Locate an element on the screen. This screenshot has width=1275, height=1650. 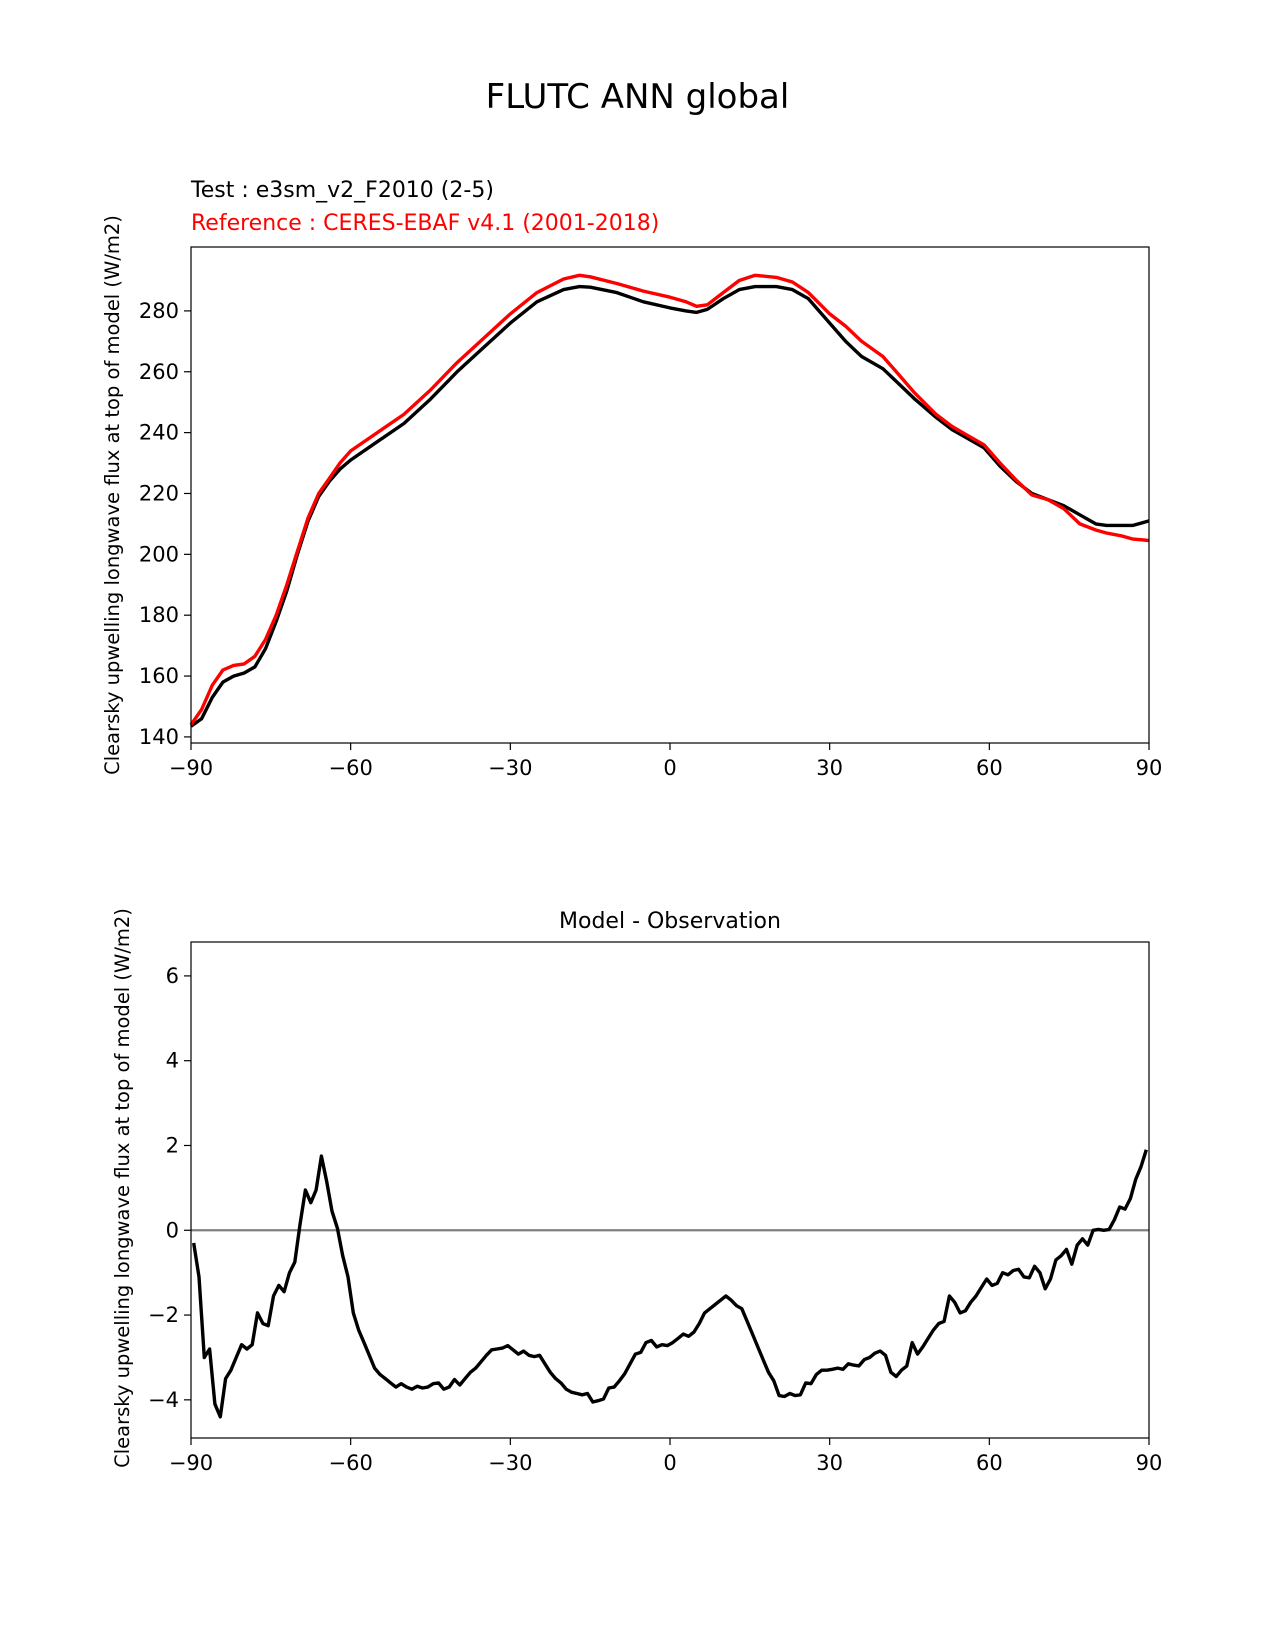
top-xtick-label: 90 is located at coordinates (1149, 768).